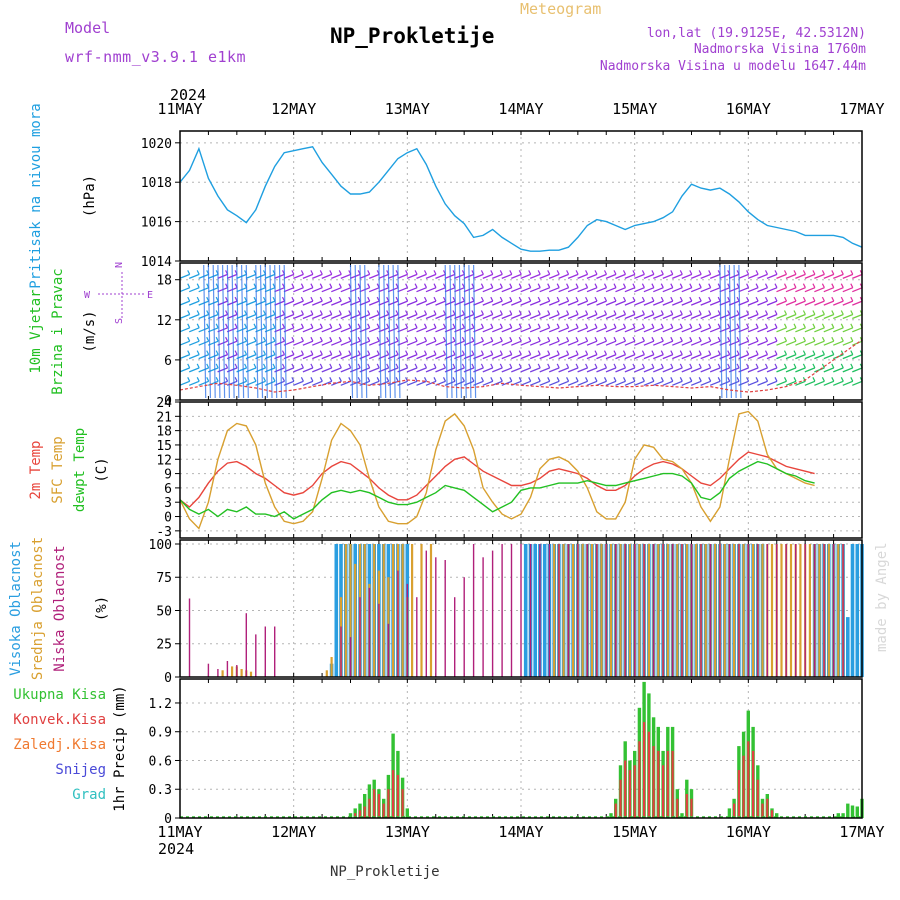 The width and height of the screenshot is (900, 900). Describe the element at coordinates (164, 460) in the screenshot. I see `y-tick-label: 12` at that location.